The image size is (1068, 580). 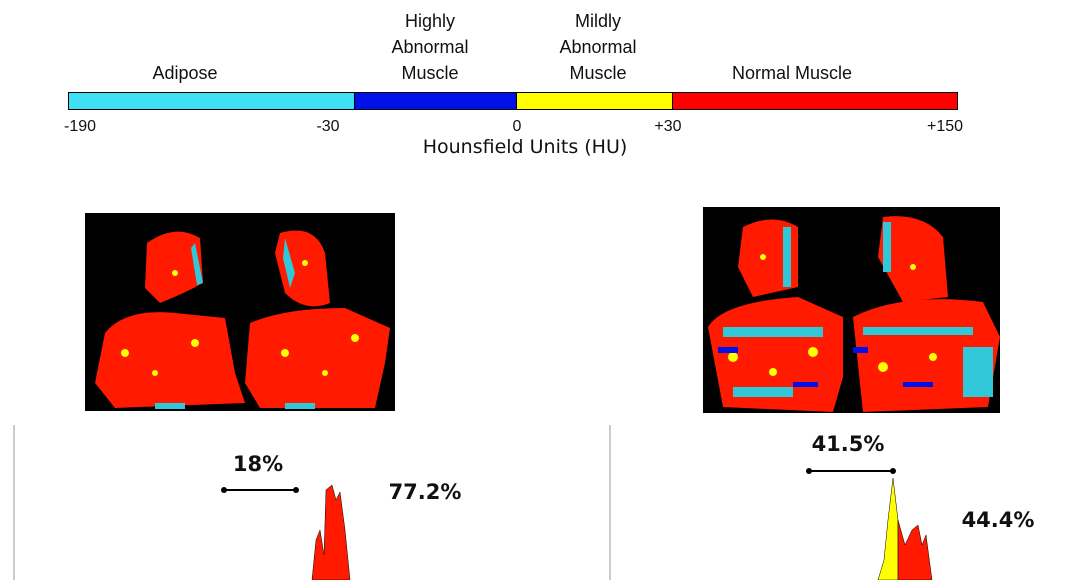 I want to click on tick-label: +30, so click(x=668, y=126).